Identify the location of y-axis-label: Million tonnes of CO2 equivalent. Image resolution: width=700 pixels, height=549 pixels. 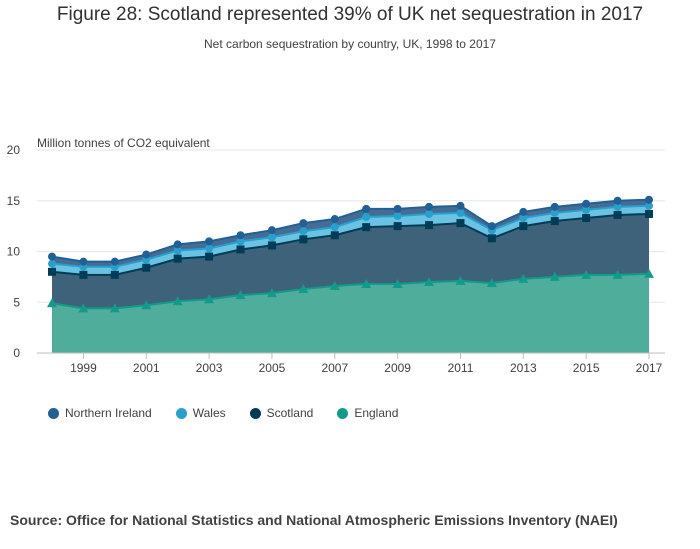
(123, 143).